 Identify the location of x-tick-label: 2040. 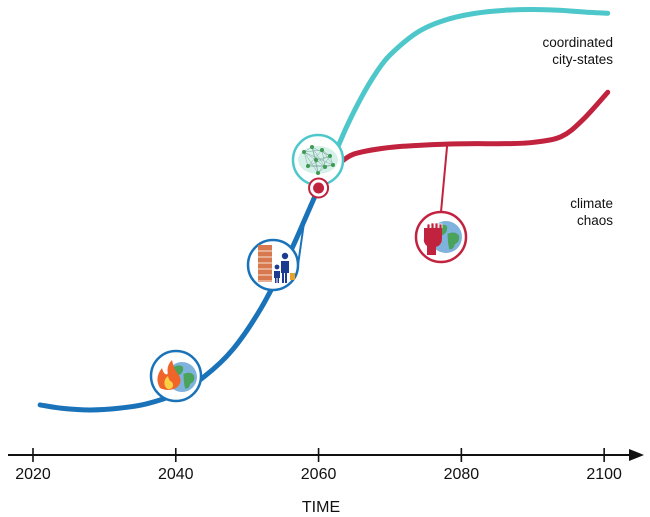
(176, 474).